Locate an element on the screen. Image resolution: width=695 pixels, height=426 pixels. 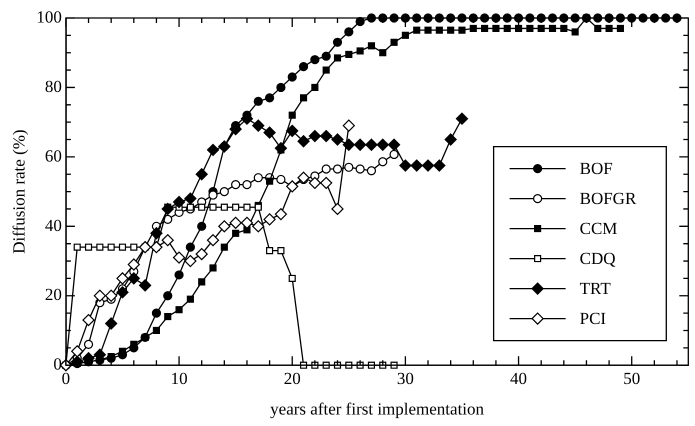
y-tick-label: 20 is located at coordinates (53, 294).